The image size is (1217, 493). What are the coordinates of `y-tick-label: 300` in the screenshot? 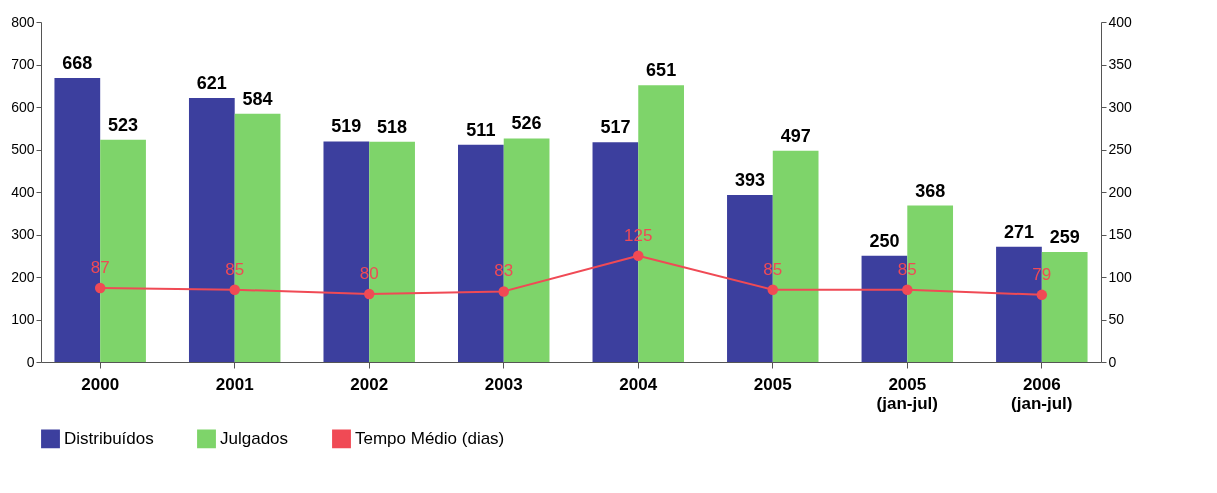 It's located at (23, 234).